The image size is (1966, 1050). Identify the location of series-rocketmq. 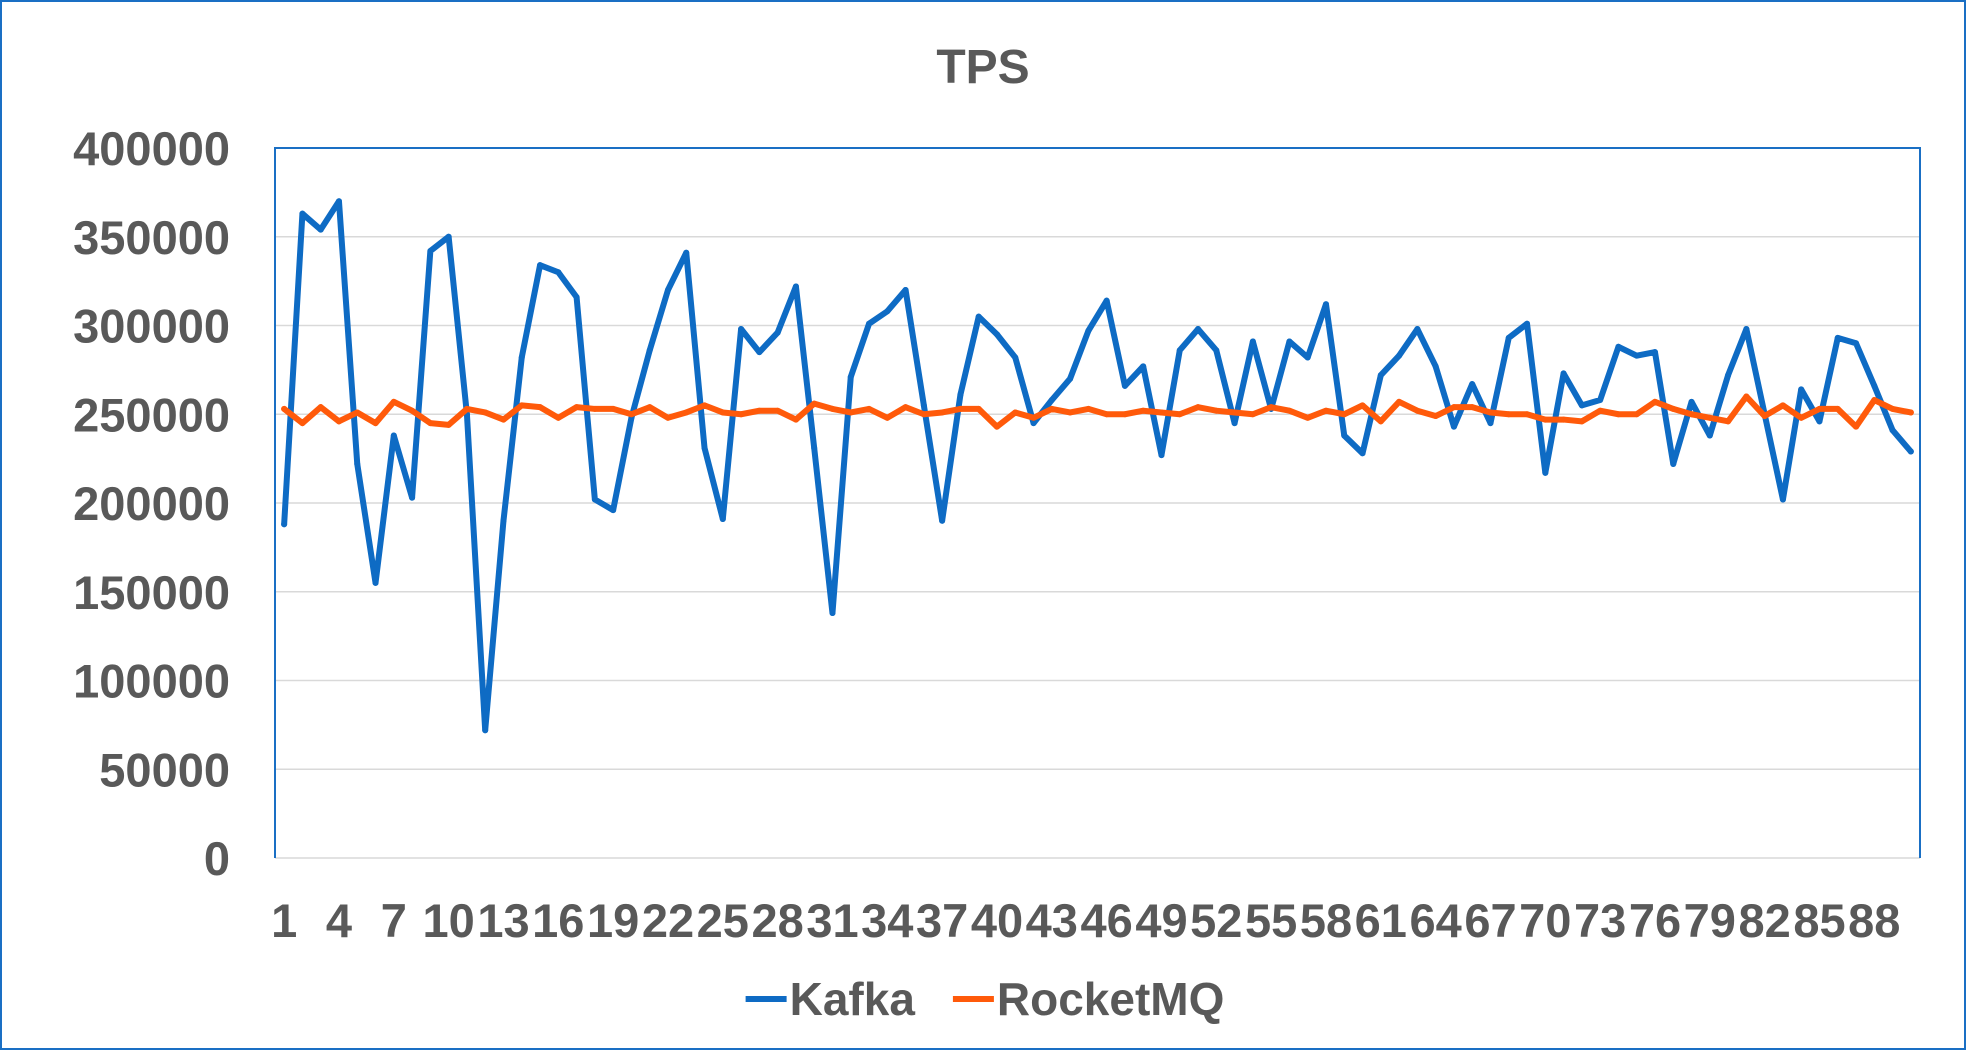
(1097, 411).